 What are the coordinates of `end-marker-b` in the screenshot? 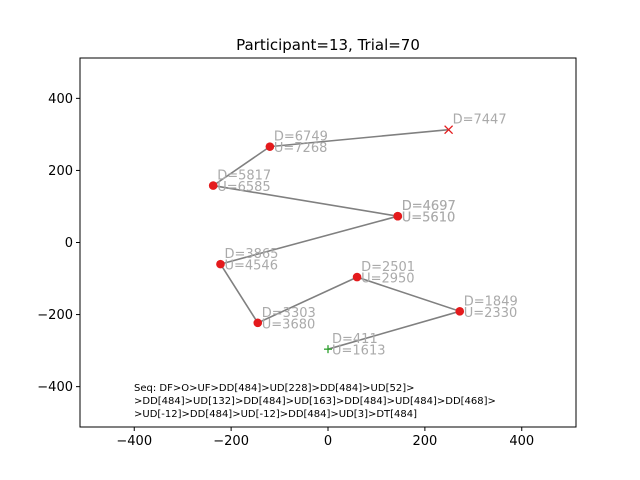 It's located at (449, 130).